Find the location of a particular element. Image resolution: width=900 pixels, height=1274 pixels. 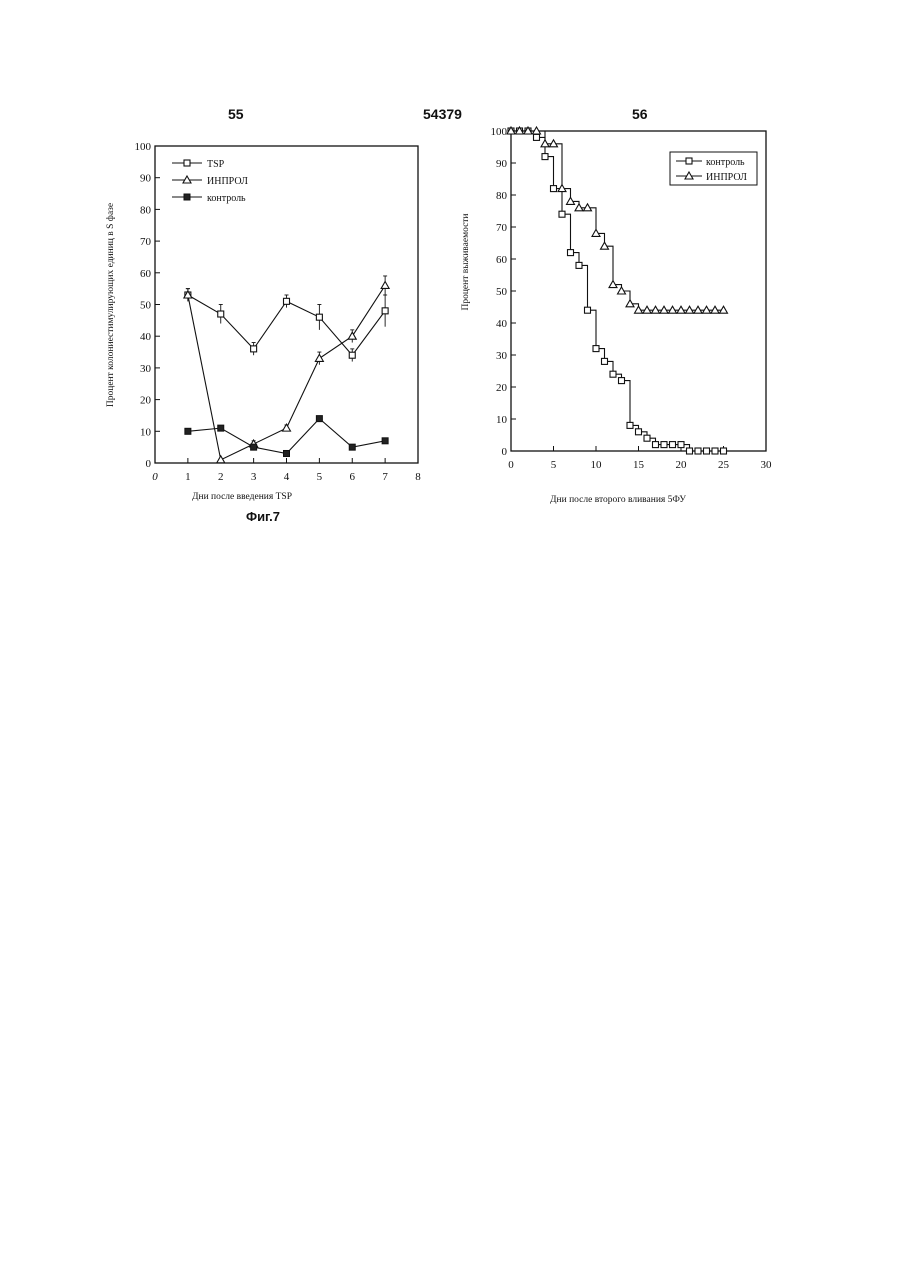

x-tick-label: 20 is located at coordinates (682, 465).